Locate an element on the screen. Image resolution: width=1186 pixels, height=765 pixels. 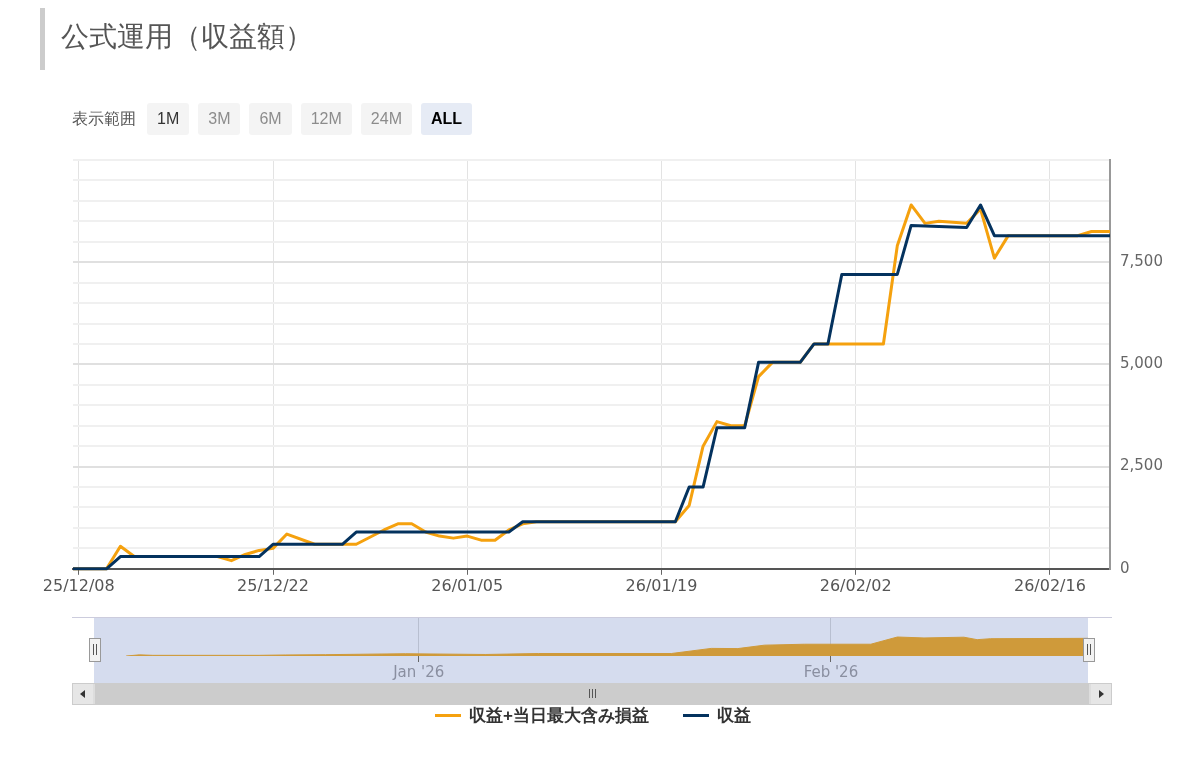
x-tick-label: 25/12/08 is located at coordinates (78, 585).